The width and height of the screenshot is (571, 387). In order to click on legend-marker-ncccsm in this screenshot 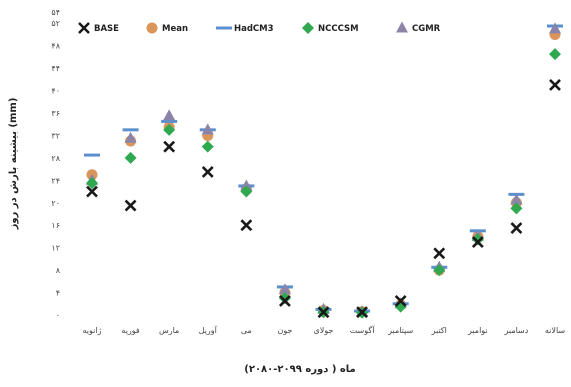, I will do `click(308, 28)`.